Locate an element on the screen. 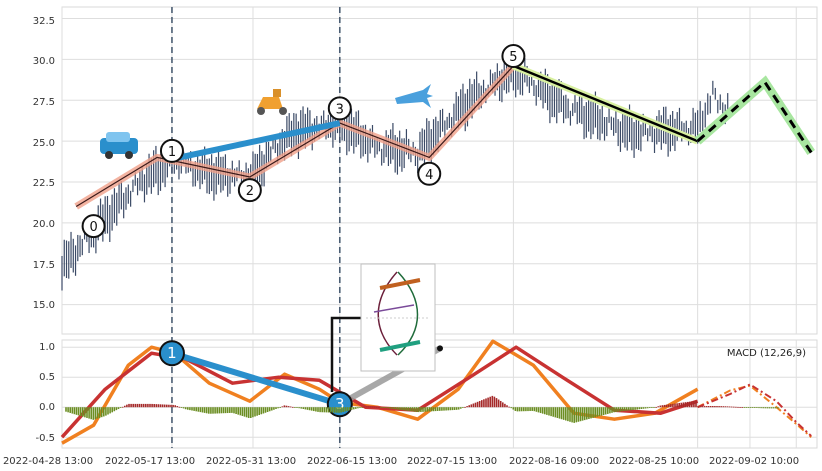  macd-y-tick: -0.5 is located at coordinates (45, 438).